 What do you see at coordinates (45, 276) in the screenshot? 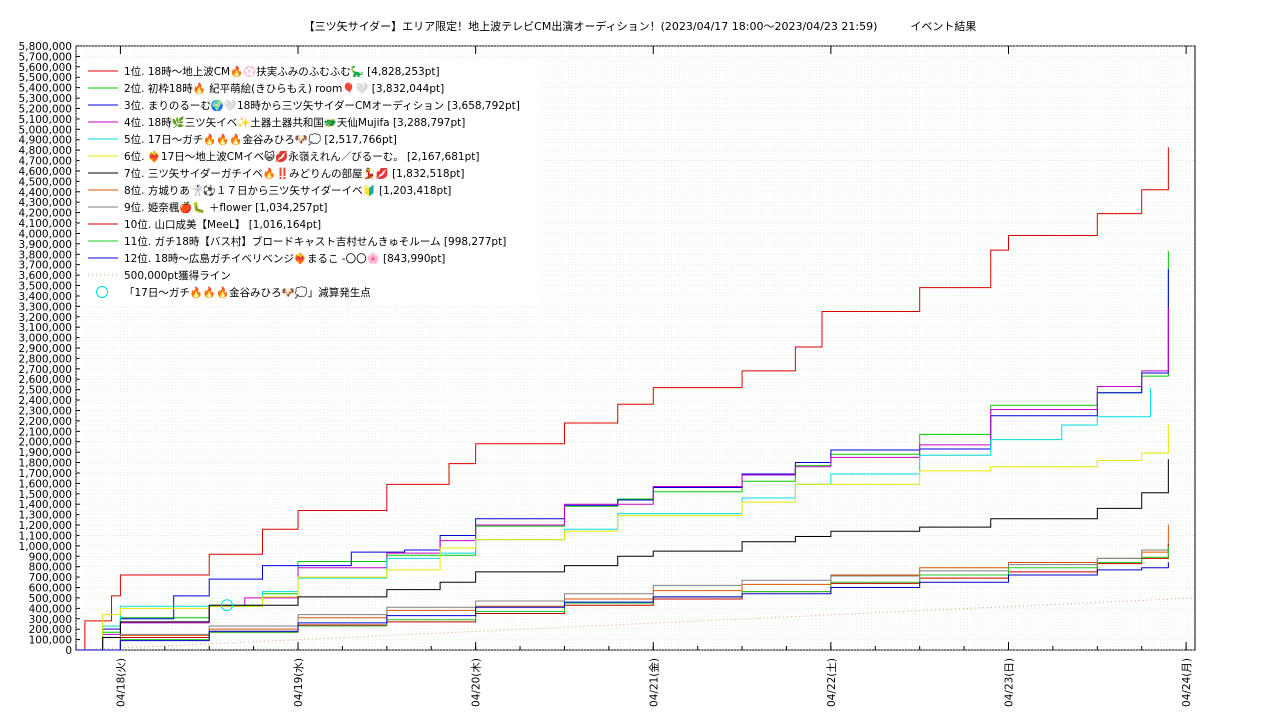
I see `y-tick-label: 3,600,000` at bounding box center [45, 276].